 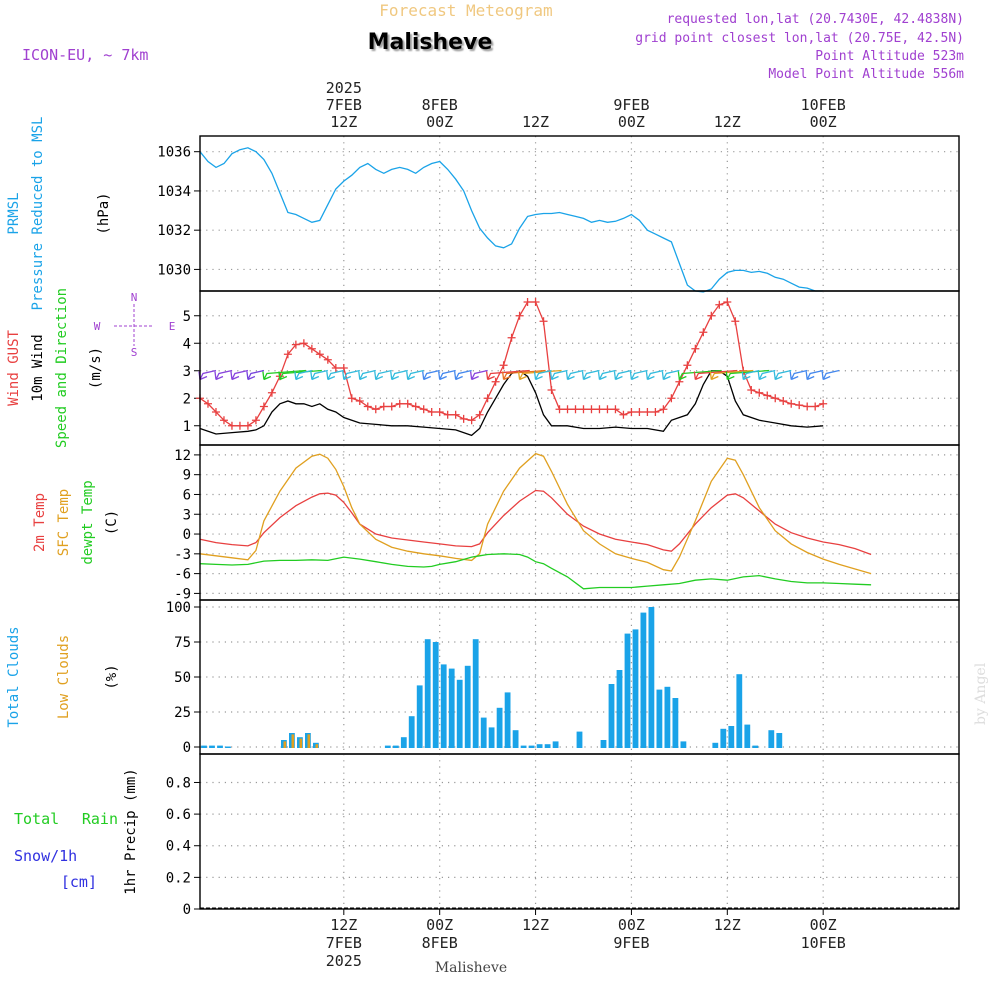 What do you see at coordinates (97, 326) in the screenshot?
I see `compass-letter: W` at bounding box center [97, 326].